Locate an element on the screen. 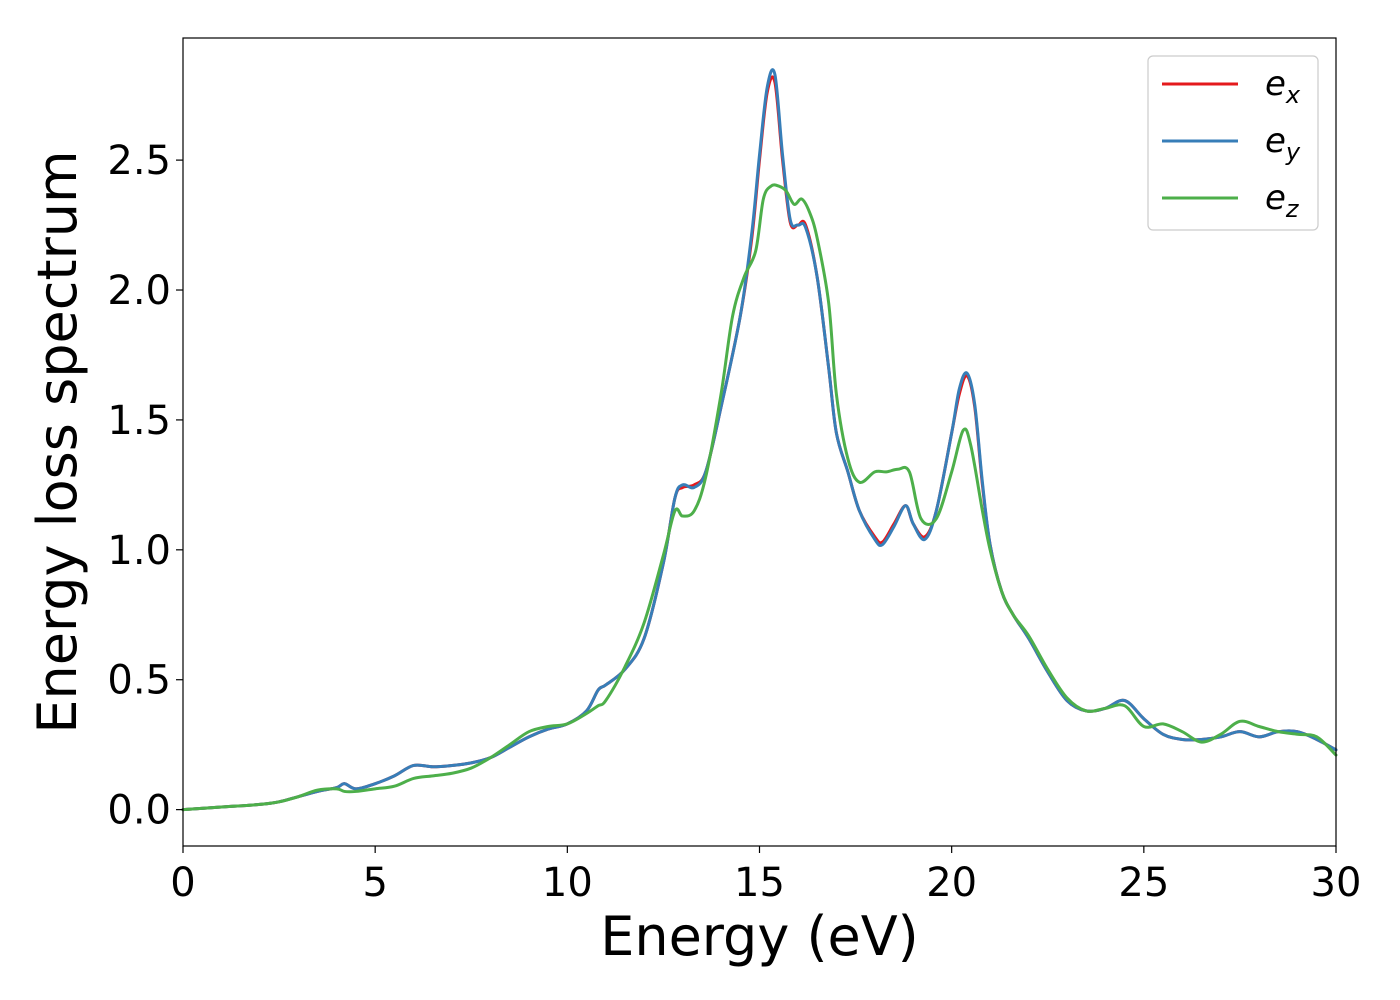  y-tick-label: 2.5 is located at coordinates (139, 161).